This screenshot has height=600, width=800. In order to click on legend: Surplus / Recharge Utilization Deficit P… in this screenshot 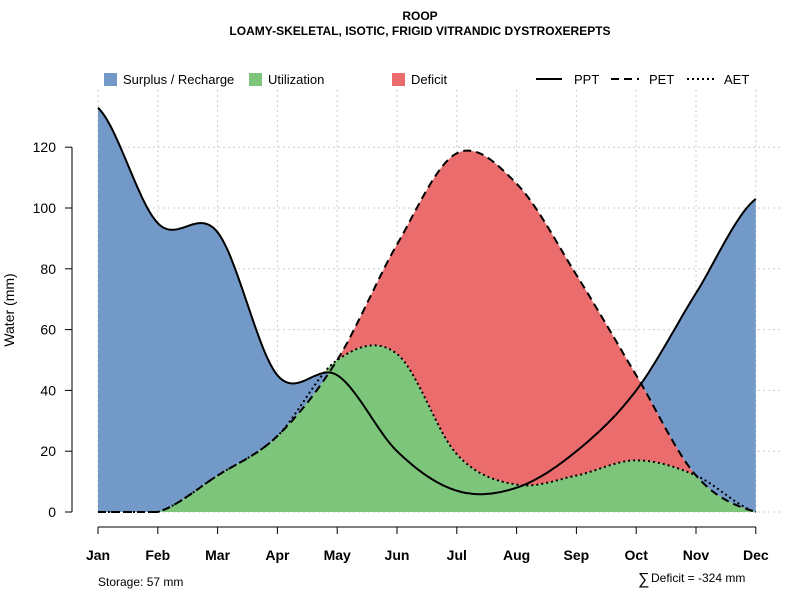, I will do `click(426, 79)`.